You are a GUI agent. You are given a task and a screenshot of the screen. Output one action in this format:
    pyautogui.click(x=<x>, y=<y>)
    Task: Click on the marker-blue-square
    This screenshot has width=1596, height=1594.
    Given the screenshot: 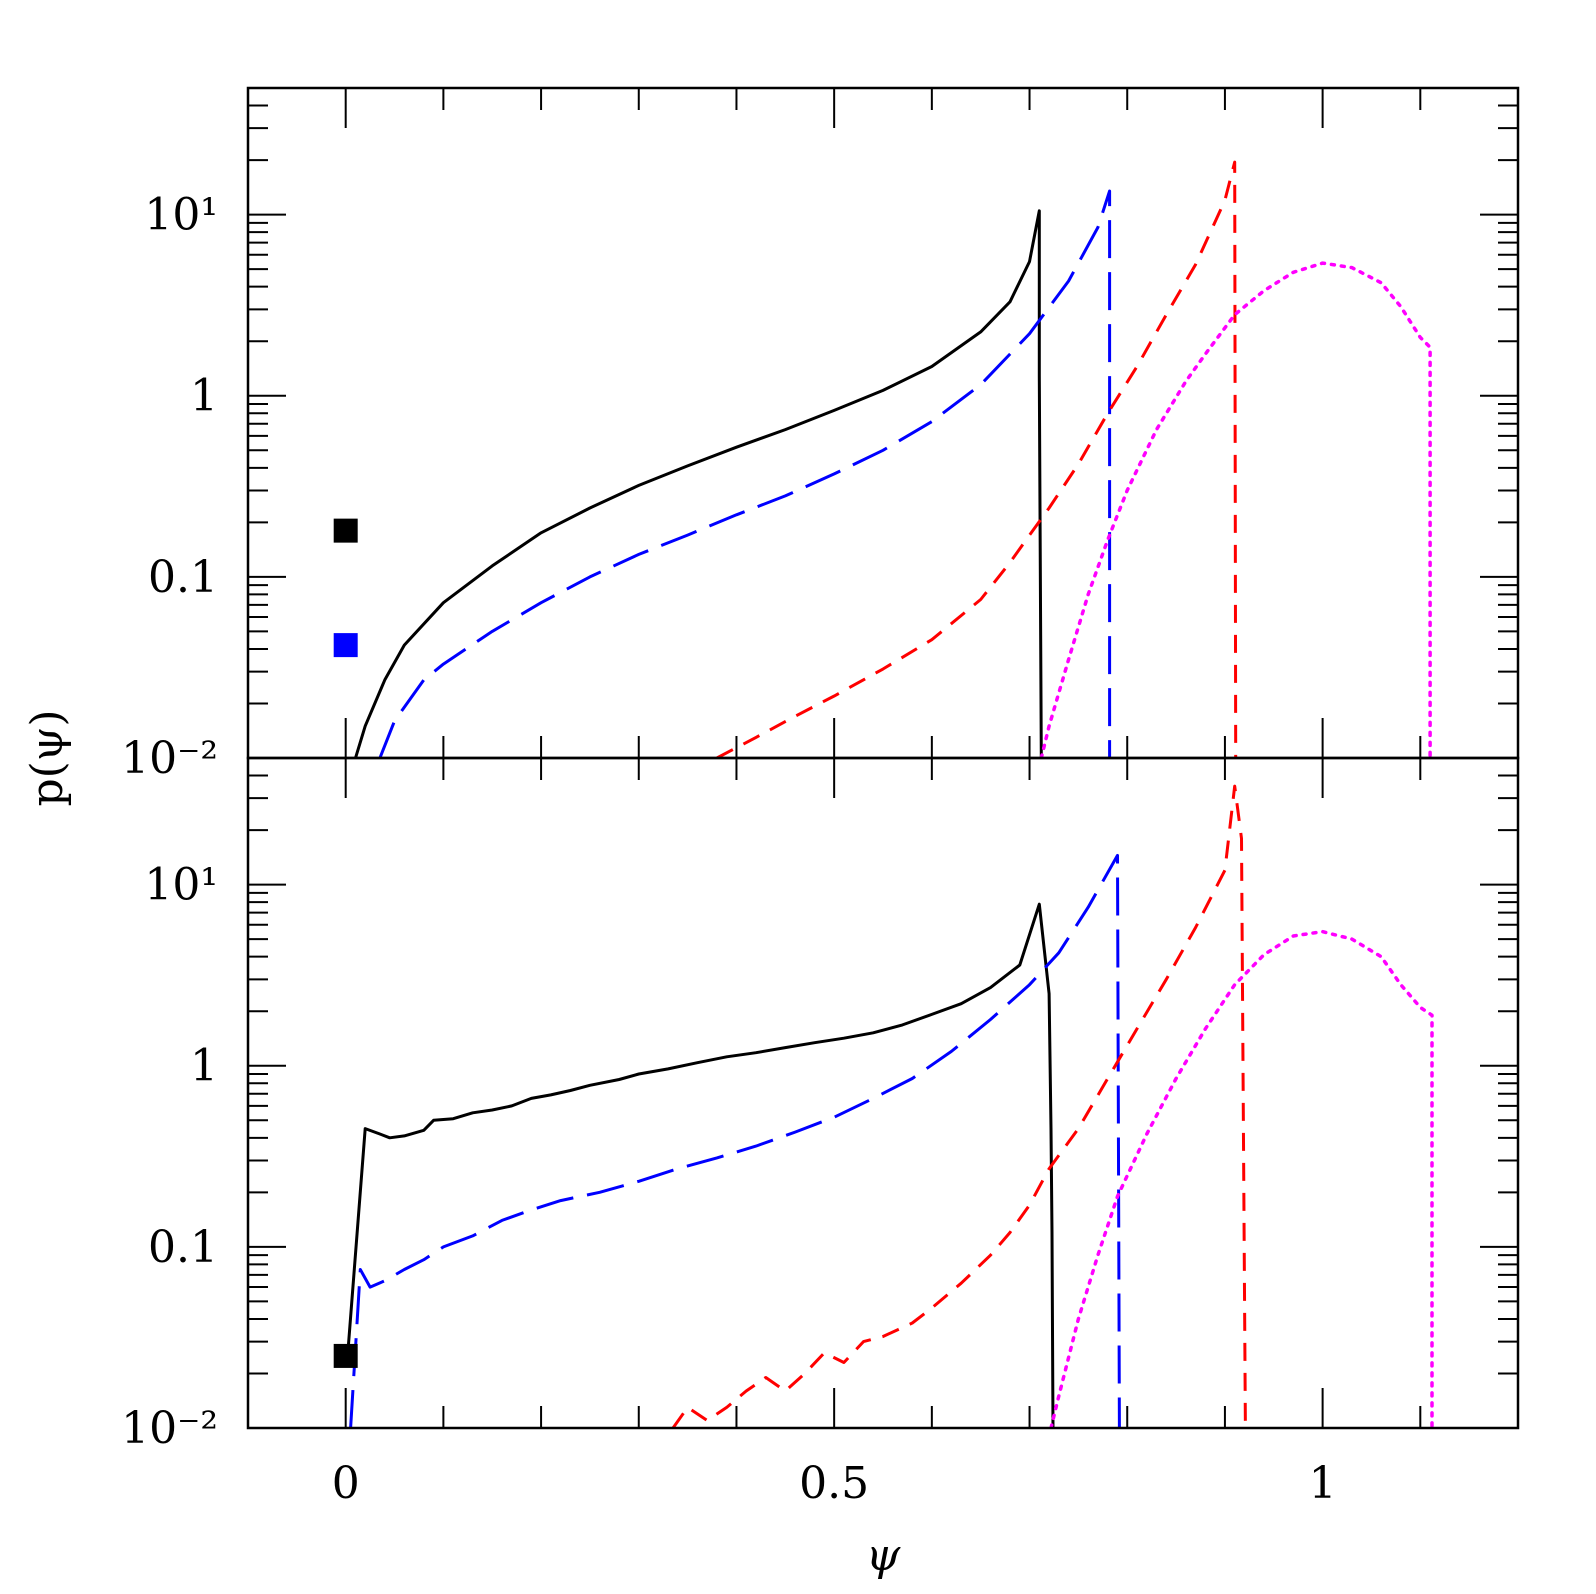 What is the action you would take?
    pyautogui.click(x=345, y=645)
    